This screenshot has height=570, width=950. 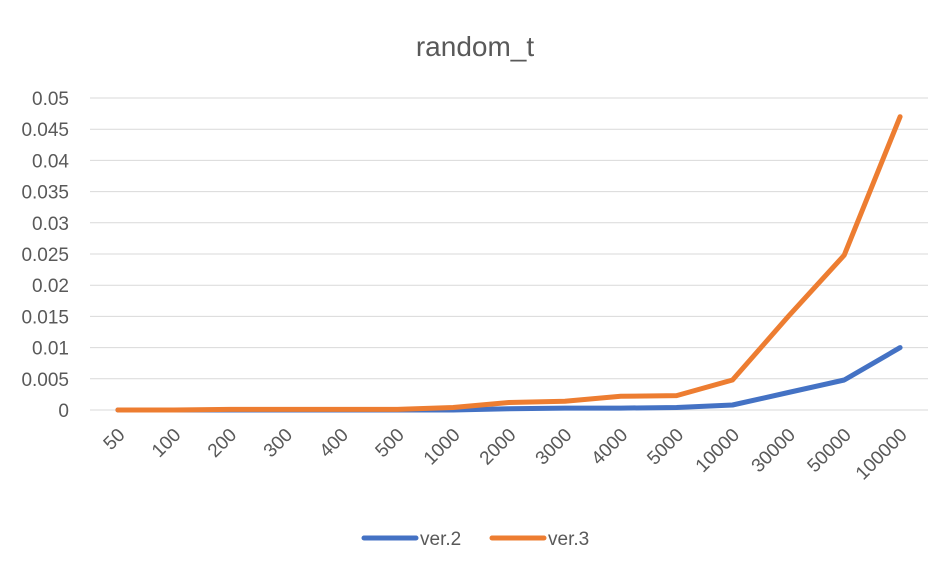 I want to click on y-tick-label: 0, so click(x=63, y=411).